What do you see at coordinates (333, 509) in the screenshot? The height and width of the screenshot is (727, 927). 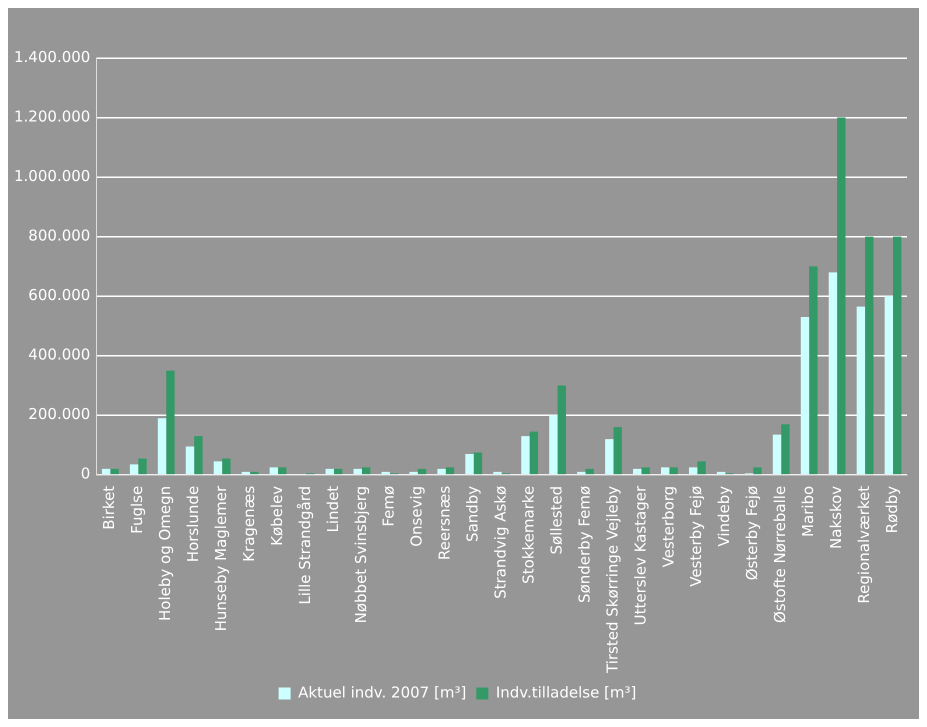 I see `x-tick-label: Lindet` at bounding box center [333, 509].